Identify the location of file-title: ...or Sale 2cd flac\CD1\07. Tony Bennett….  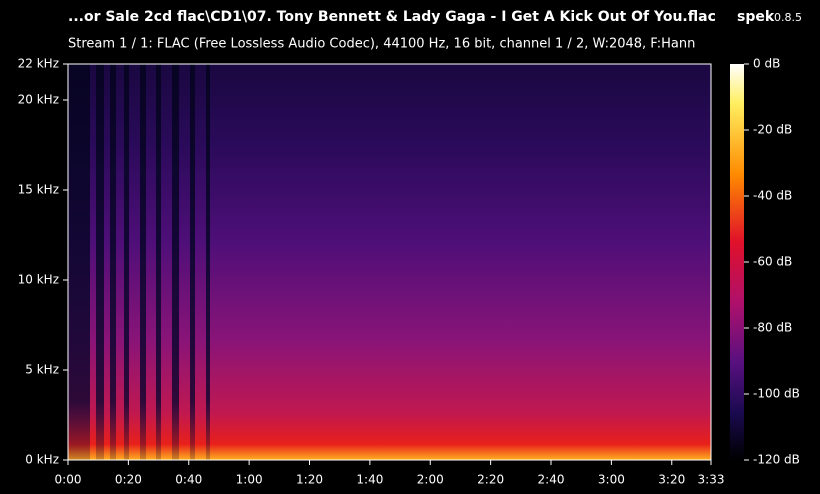
(392, 17).